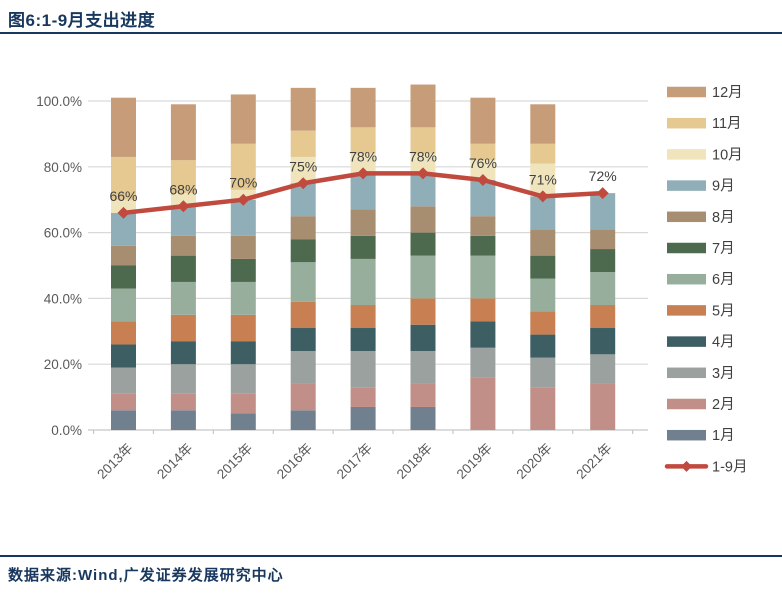  Describe the element at coordinates (701, 280) in the screenshot. I see `legend-item-6月: 6月` at that location.